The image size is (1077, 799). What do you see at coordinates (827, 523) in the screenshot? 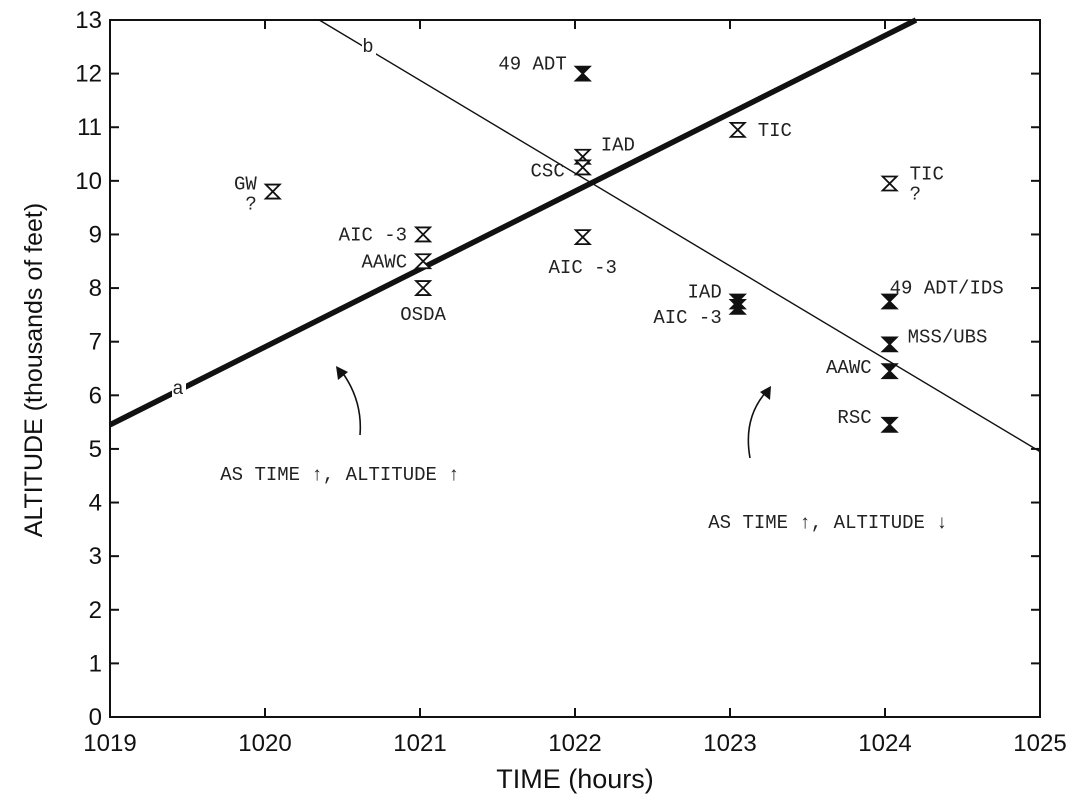
I see `annotation-2: AS TIME ↑, ALTITUDE ↓` at bounding box center [827, 523].